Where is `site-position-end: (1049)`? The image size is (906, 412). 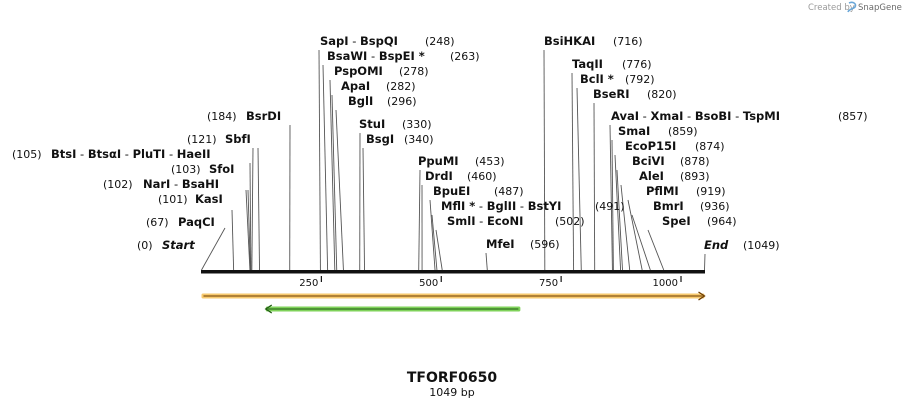
site-position-end: (1049) is located at coordinates (761, 245).